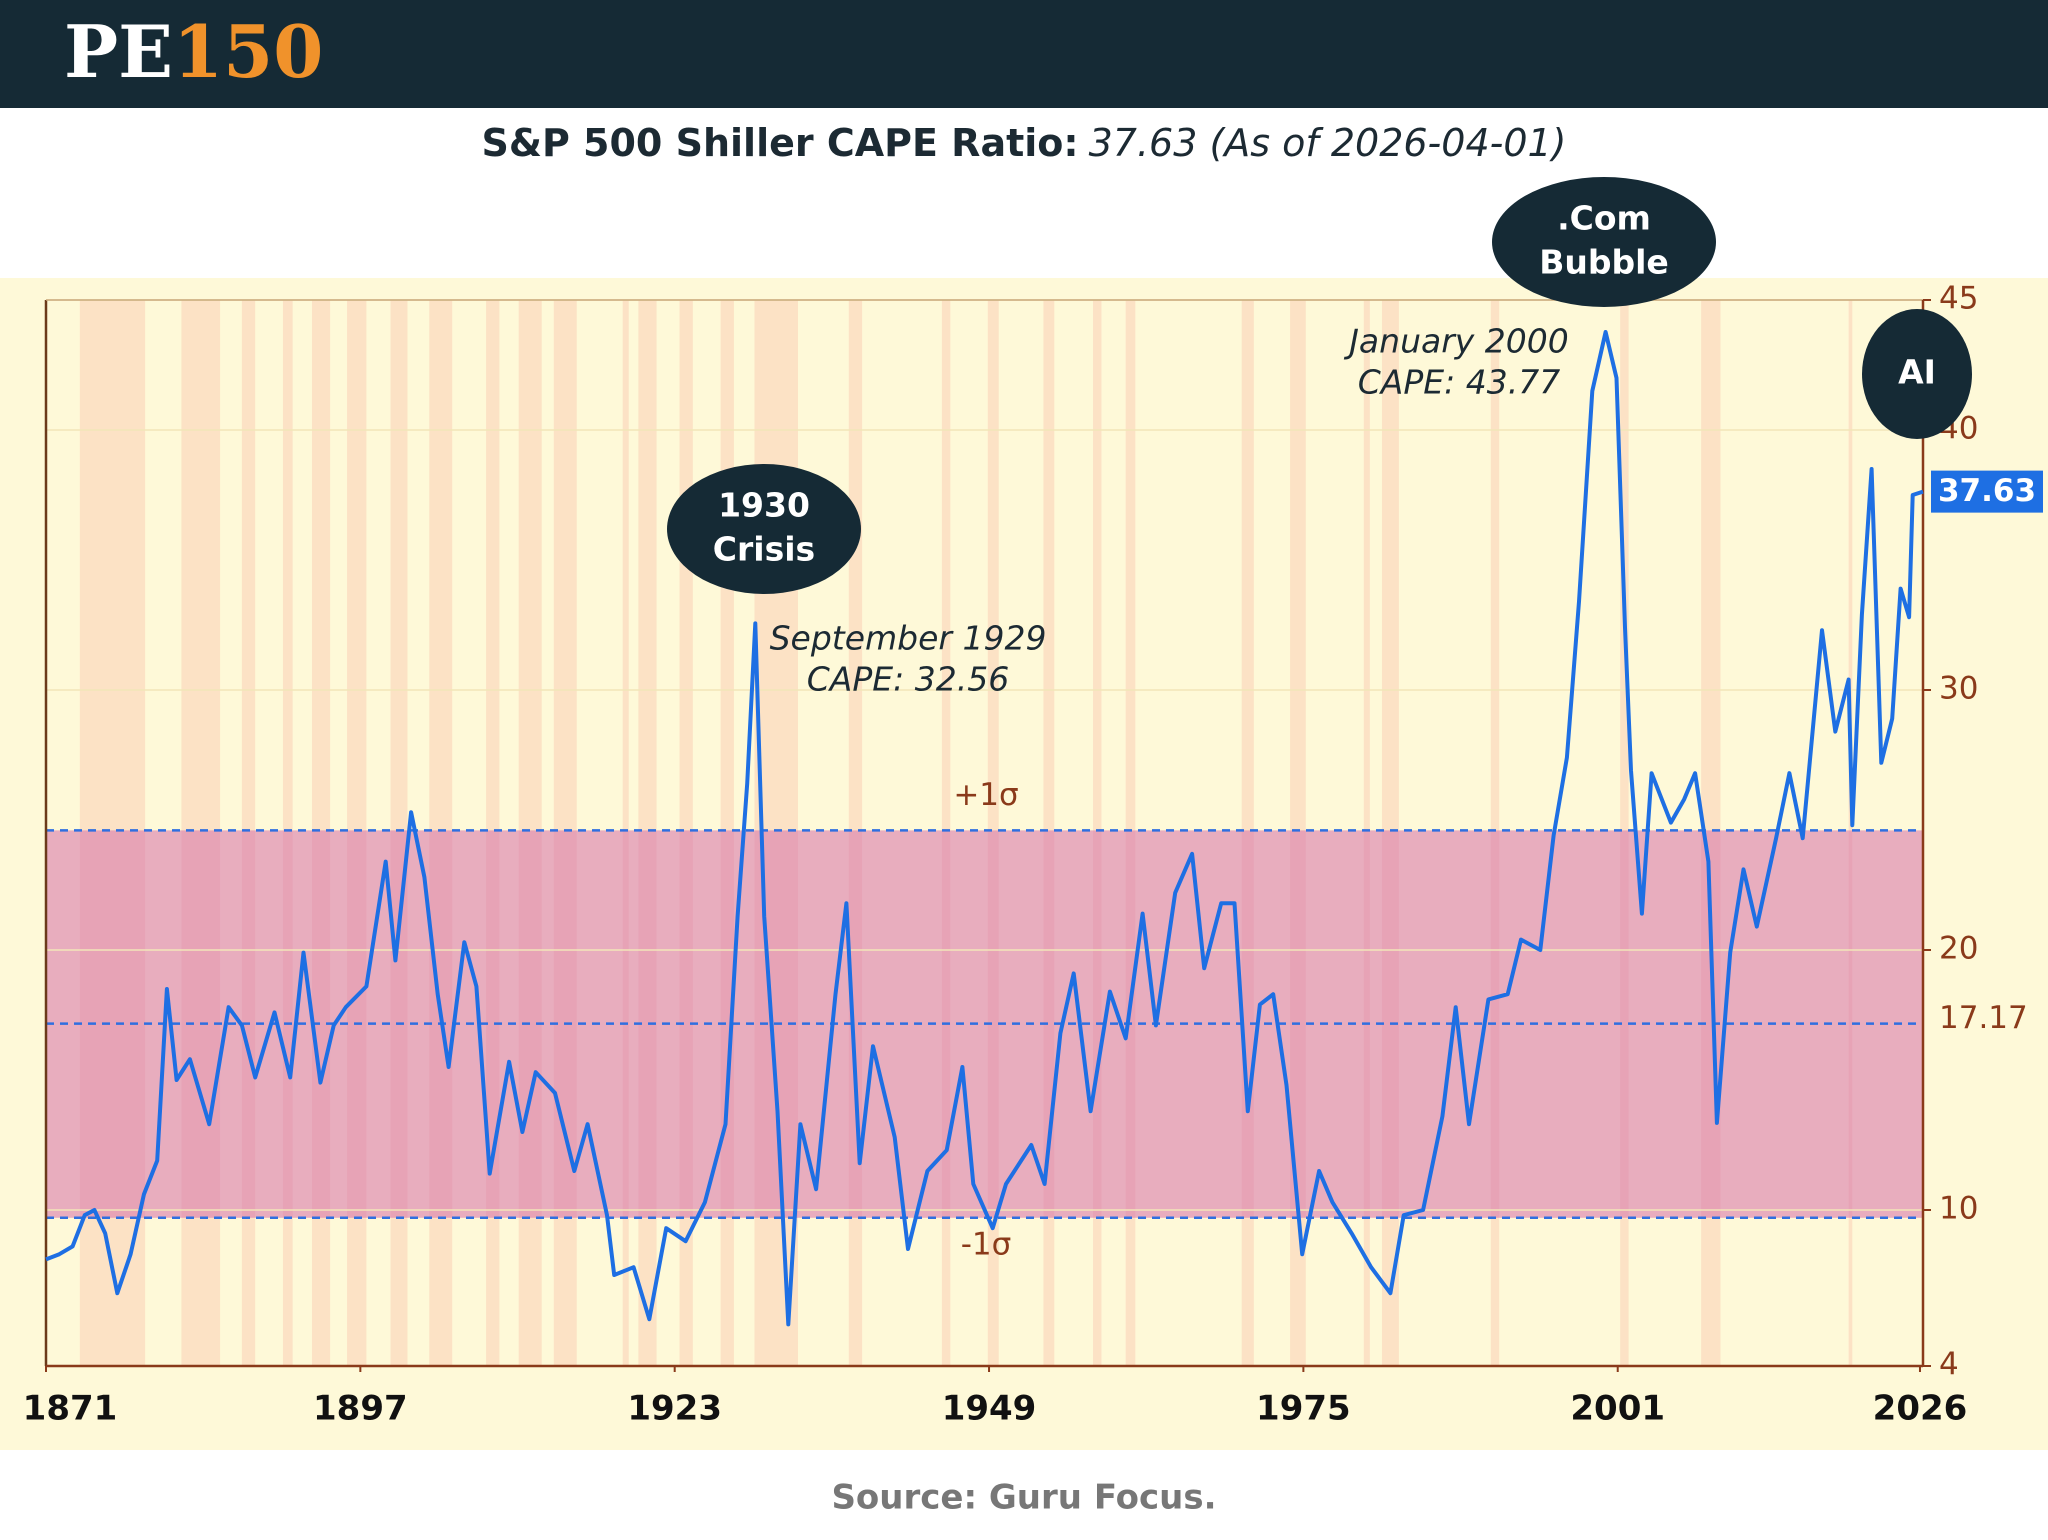 This screenshot has height=1540, width=2048. I want to click on sigma-label: -1σ, so click(986, 1244).